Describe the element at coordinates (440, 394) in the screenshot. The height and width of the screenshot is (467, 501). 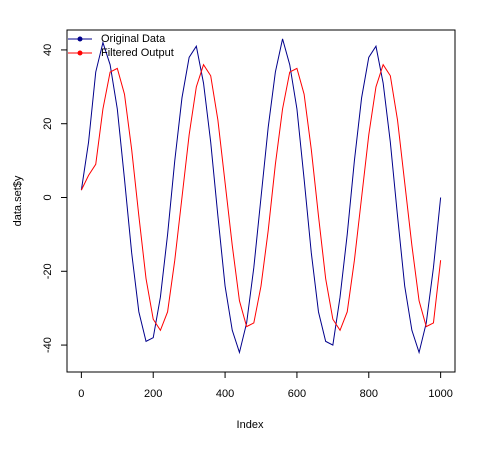
I see `x-tick-label: 1000` at that location.